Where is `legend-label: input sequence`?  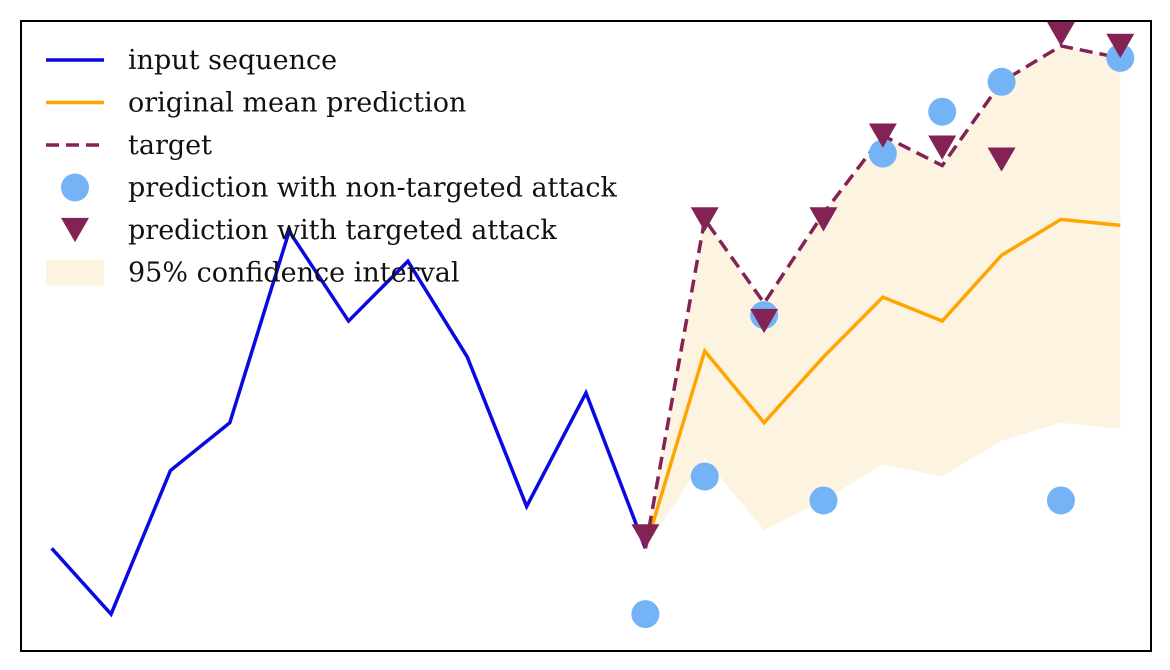 legend-label: input sequence is located at coordinates (232, 60).